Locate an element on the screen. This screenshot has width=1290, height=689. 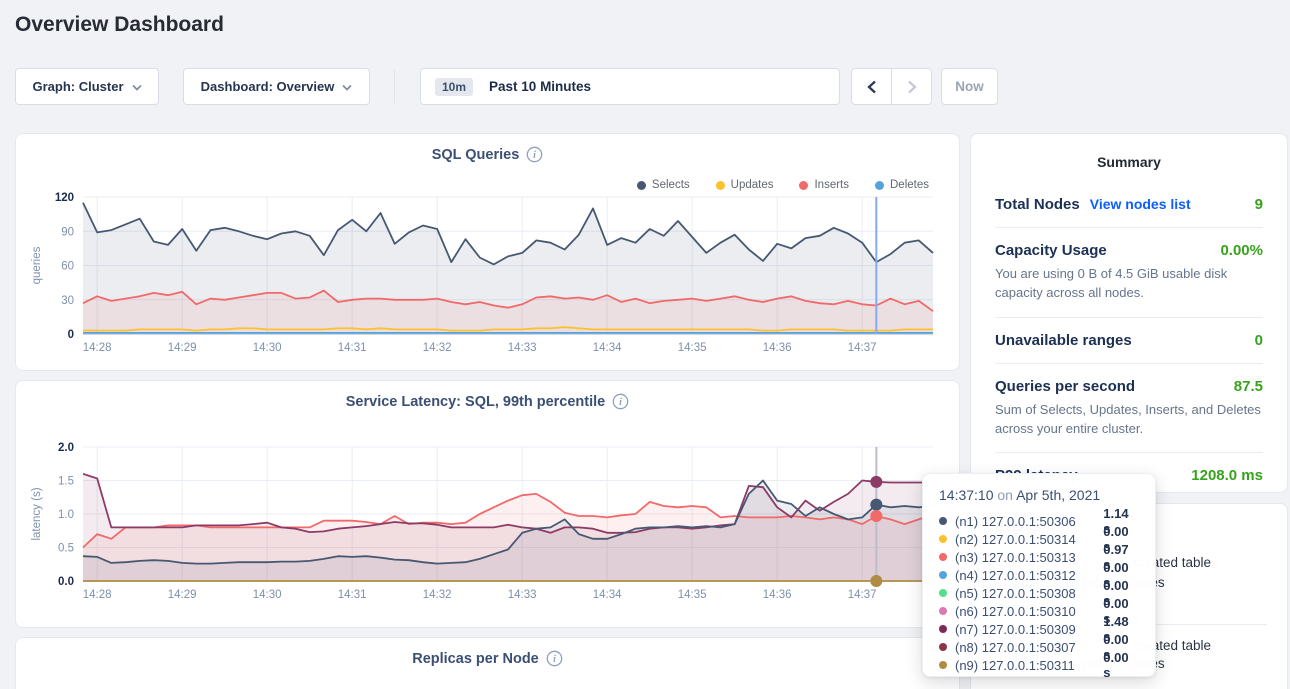
svg-text: 60 is located at coordinates (67, 267).